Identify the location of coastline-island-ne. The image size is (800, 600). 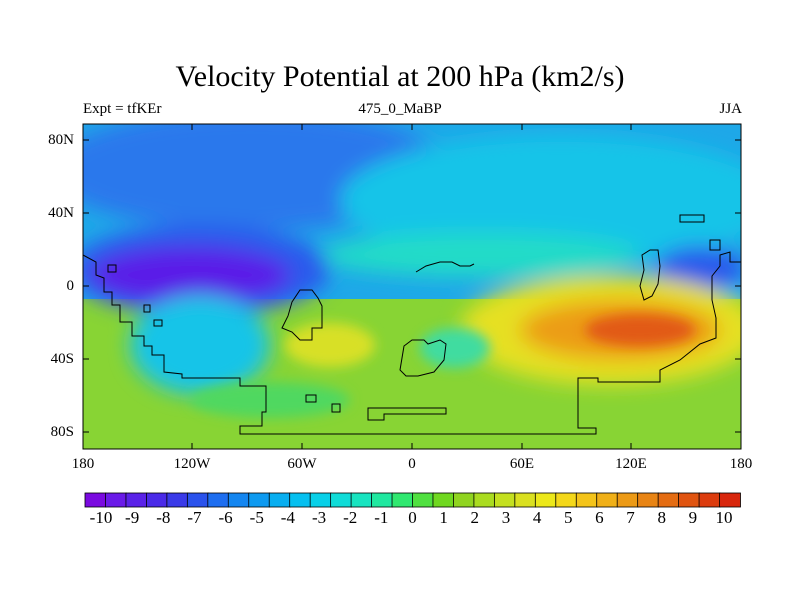
(715, 245).